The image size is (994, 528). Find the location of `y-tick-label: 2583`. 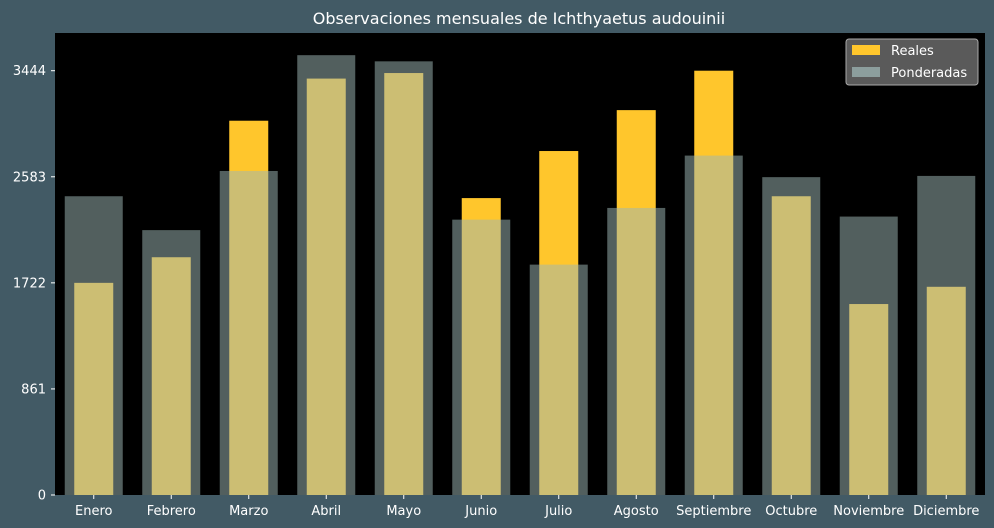

y-tick-label: 2583 is located at coordinates (29, 177).